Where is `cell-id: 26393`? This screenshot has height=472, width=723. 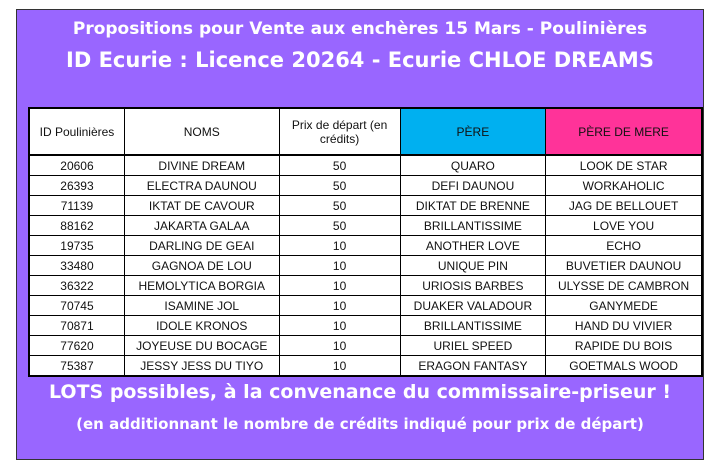
cell-id: 26393 is located at coordinates (76, 185).